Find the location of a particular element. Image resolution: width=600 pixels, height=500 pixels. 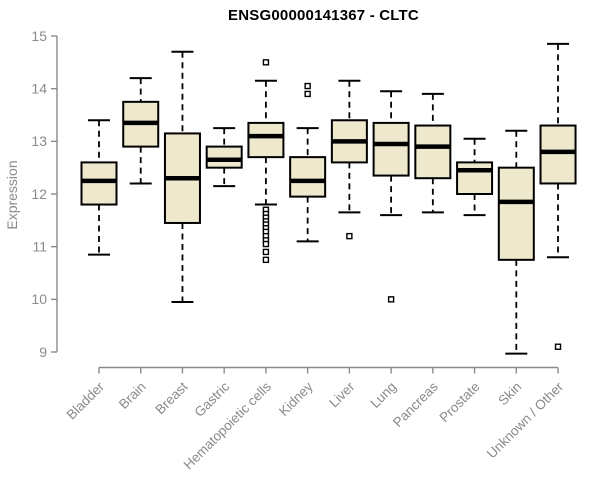

x-tick-label: Kidney is located at coordinates (296, 399).